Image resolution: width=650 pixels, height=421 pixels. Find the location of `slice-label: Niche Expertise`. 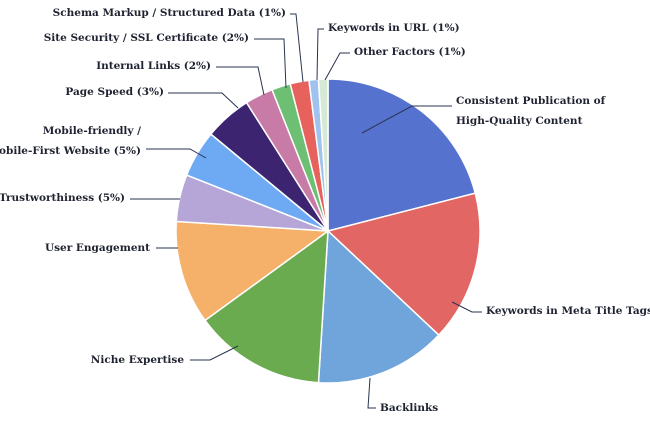

slice-label: Niche Expertise is located at coordinates (138, 360).